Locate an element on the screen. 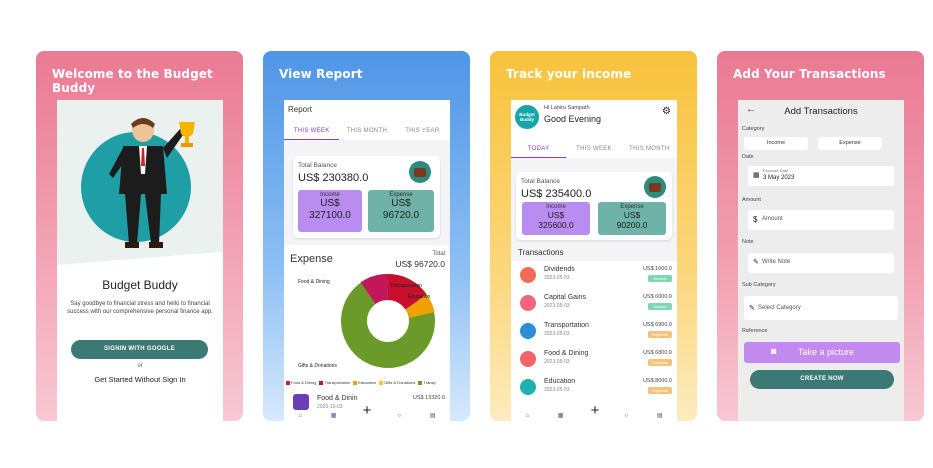 The image size is (933, 468). note-field: ✎ Write Note is located at coordinates (821, 263).